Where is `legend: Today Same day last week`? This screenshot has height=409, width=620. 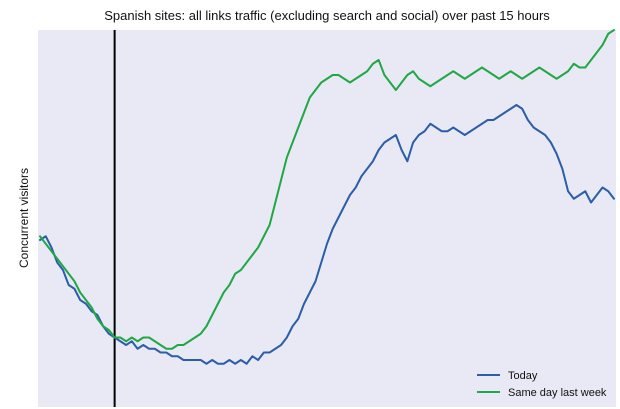
legend: Today Same day last week is located at coordinates (542, 384).